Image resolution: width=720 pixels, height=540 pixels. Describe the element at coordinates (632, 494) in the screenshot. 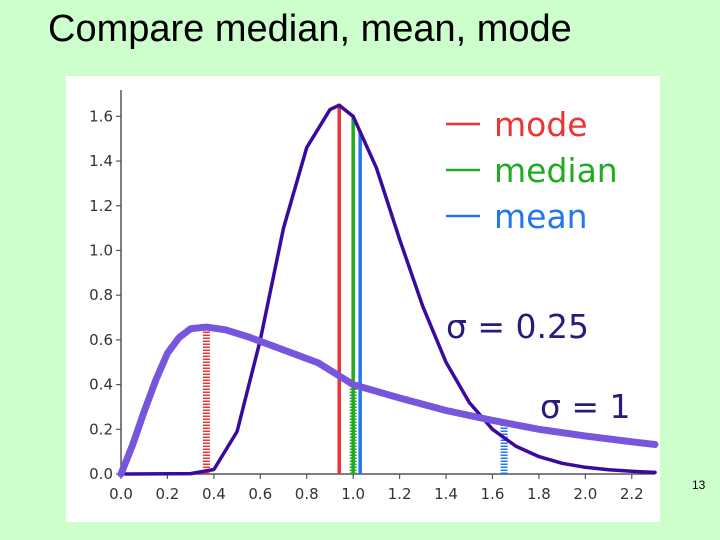

I see `x-tick-label: 2.2` at that location.